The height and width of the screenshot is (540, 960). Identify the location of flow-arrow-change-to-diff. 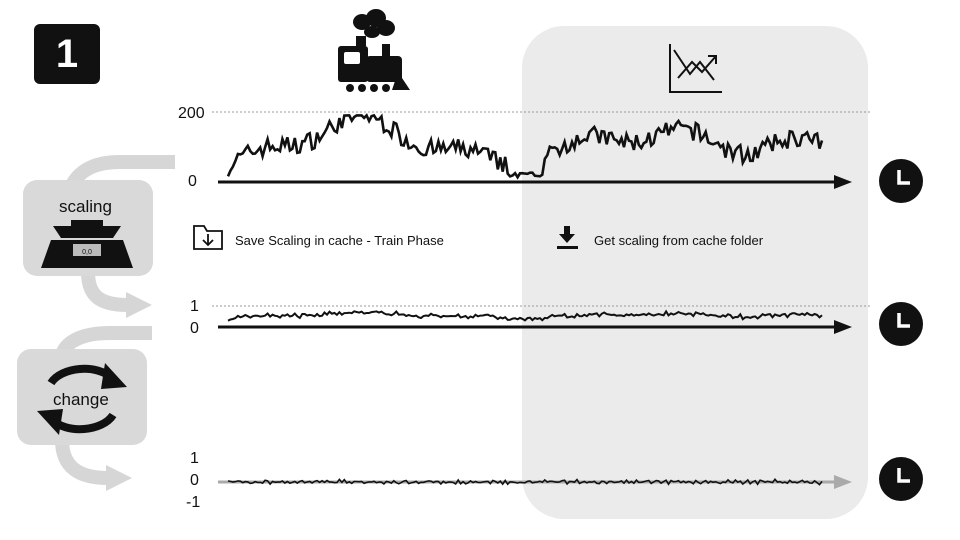
(82, 462).